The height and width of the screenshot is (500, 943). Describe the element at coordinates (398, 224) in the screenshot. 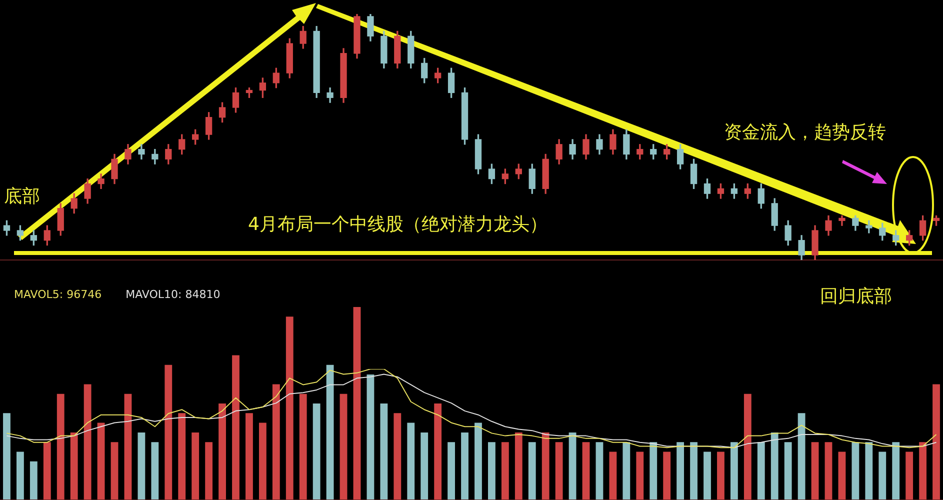

I see `annotation: 4月布局一个中线股（绝对潜力龙头）` at that location.